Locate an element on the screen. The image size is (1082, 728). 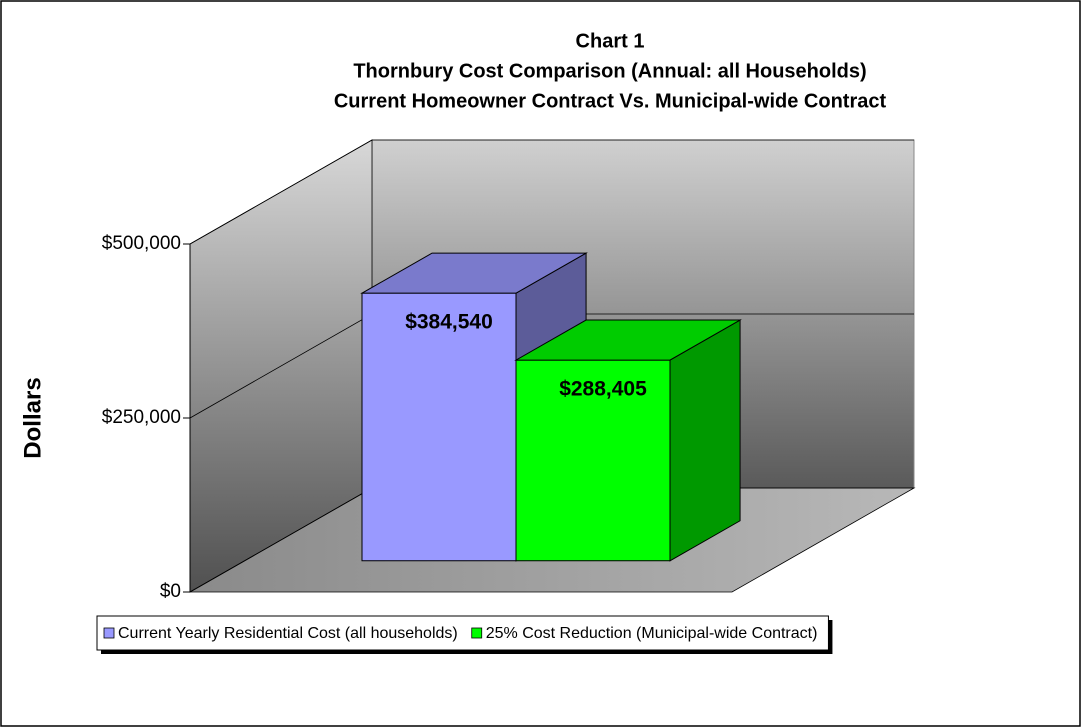
y-axis-label: Dollars is located at coordinates (32, 417).